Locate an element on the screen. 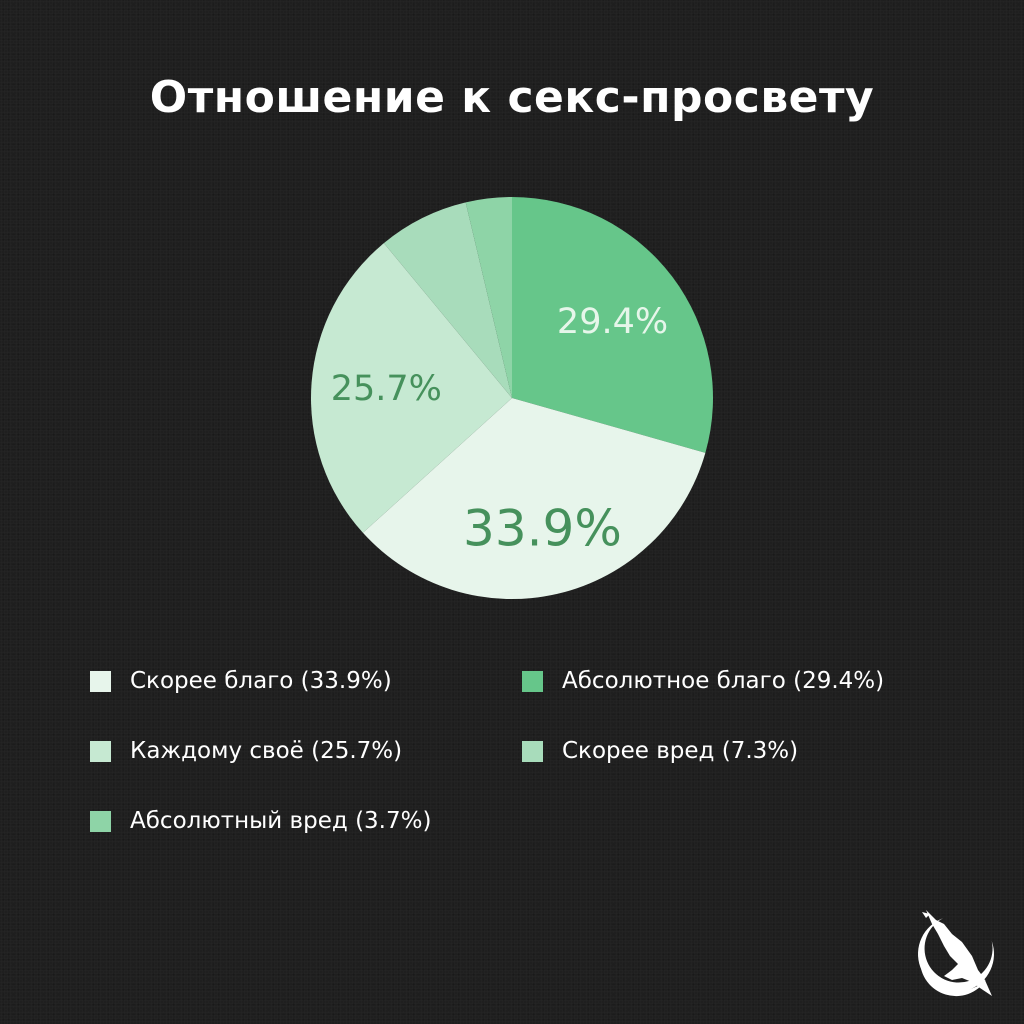  legend-label-skoree-vred: Скорее вред (7.3%) is located at coordinates (680, 751).